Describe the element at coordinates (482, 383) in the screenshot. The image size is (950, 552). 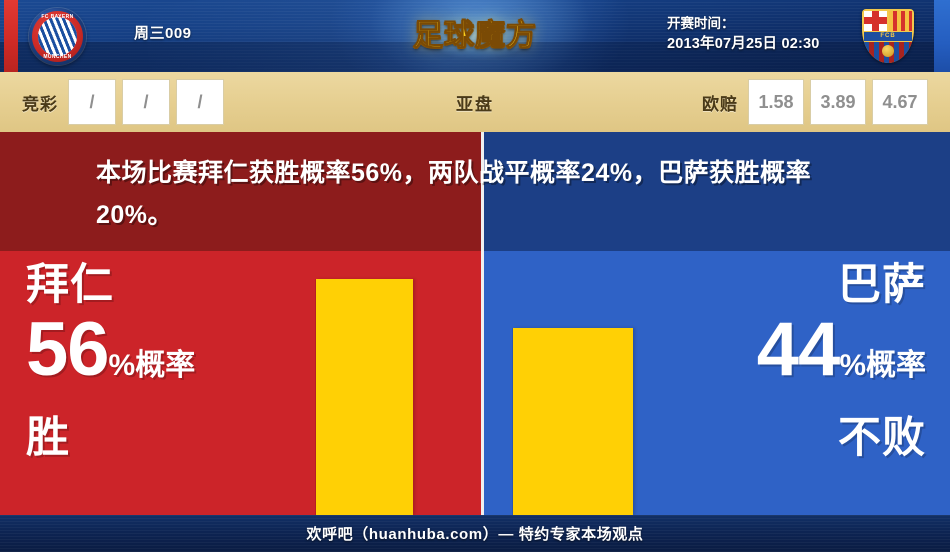
I see `panel-divider` at that location.